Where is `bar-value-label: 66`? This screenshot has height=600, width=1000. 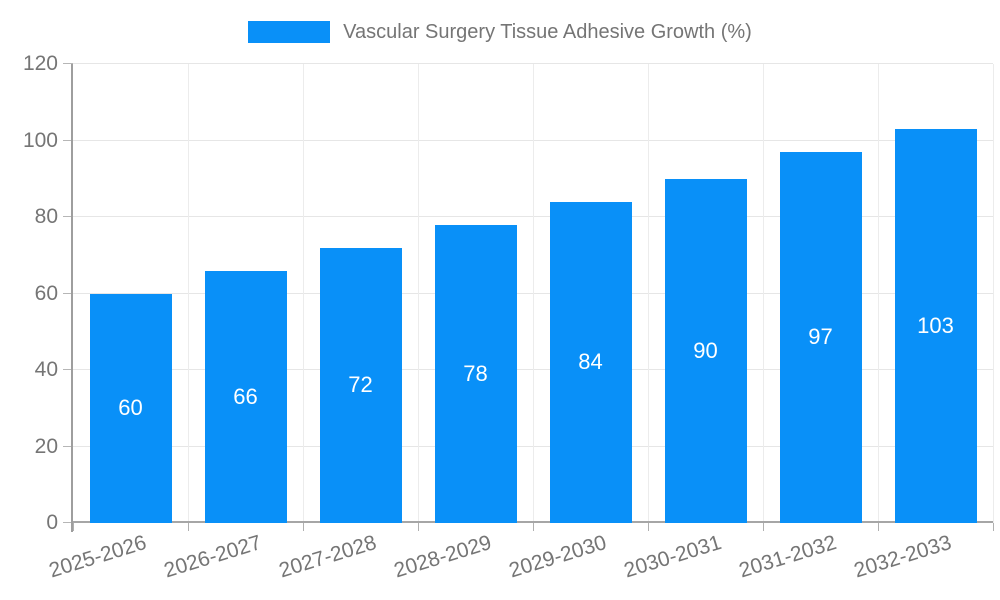 bar-value-label: 66 is located at coordinates (245, 396).